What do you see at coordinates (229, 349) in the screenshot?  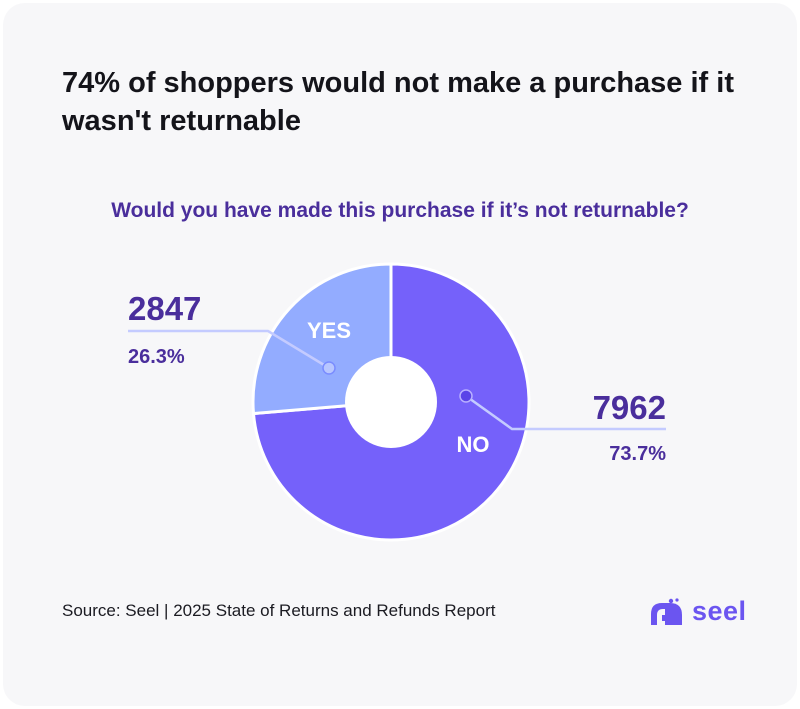 I see `leader-line-yes` at bounding box center [229, 349].